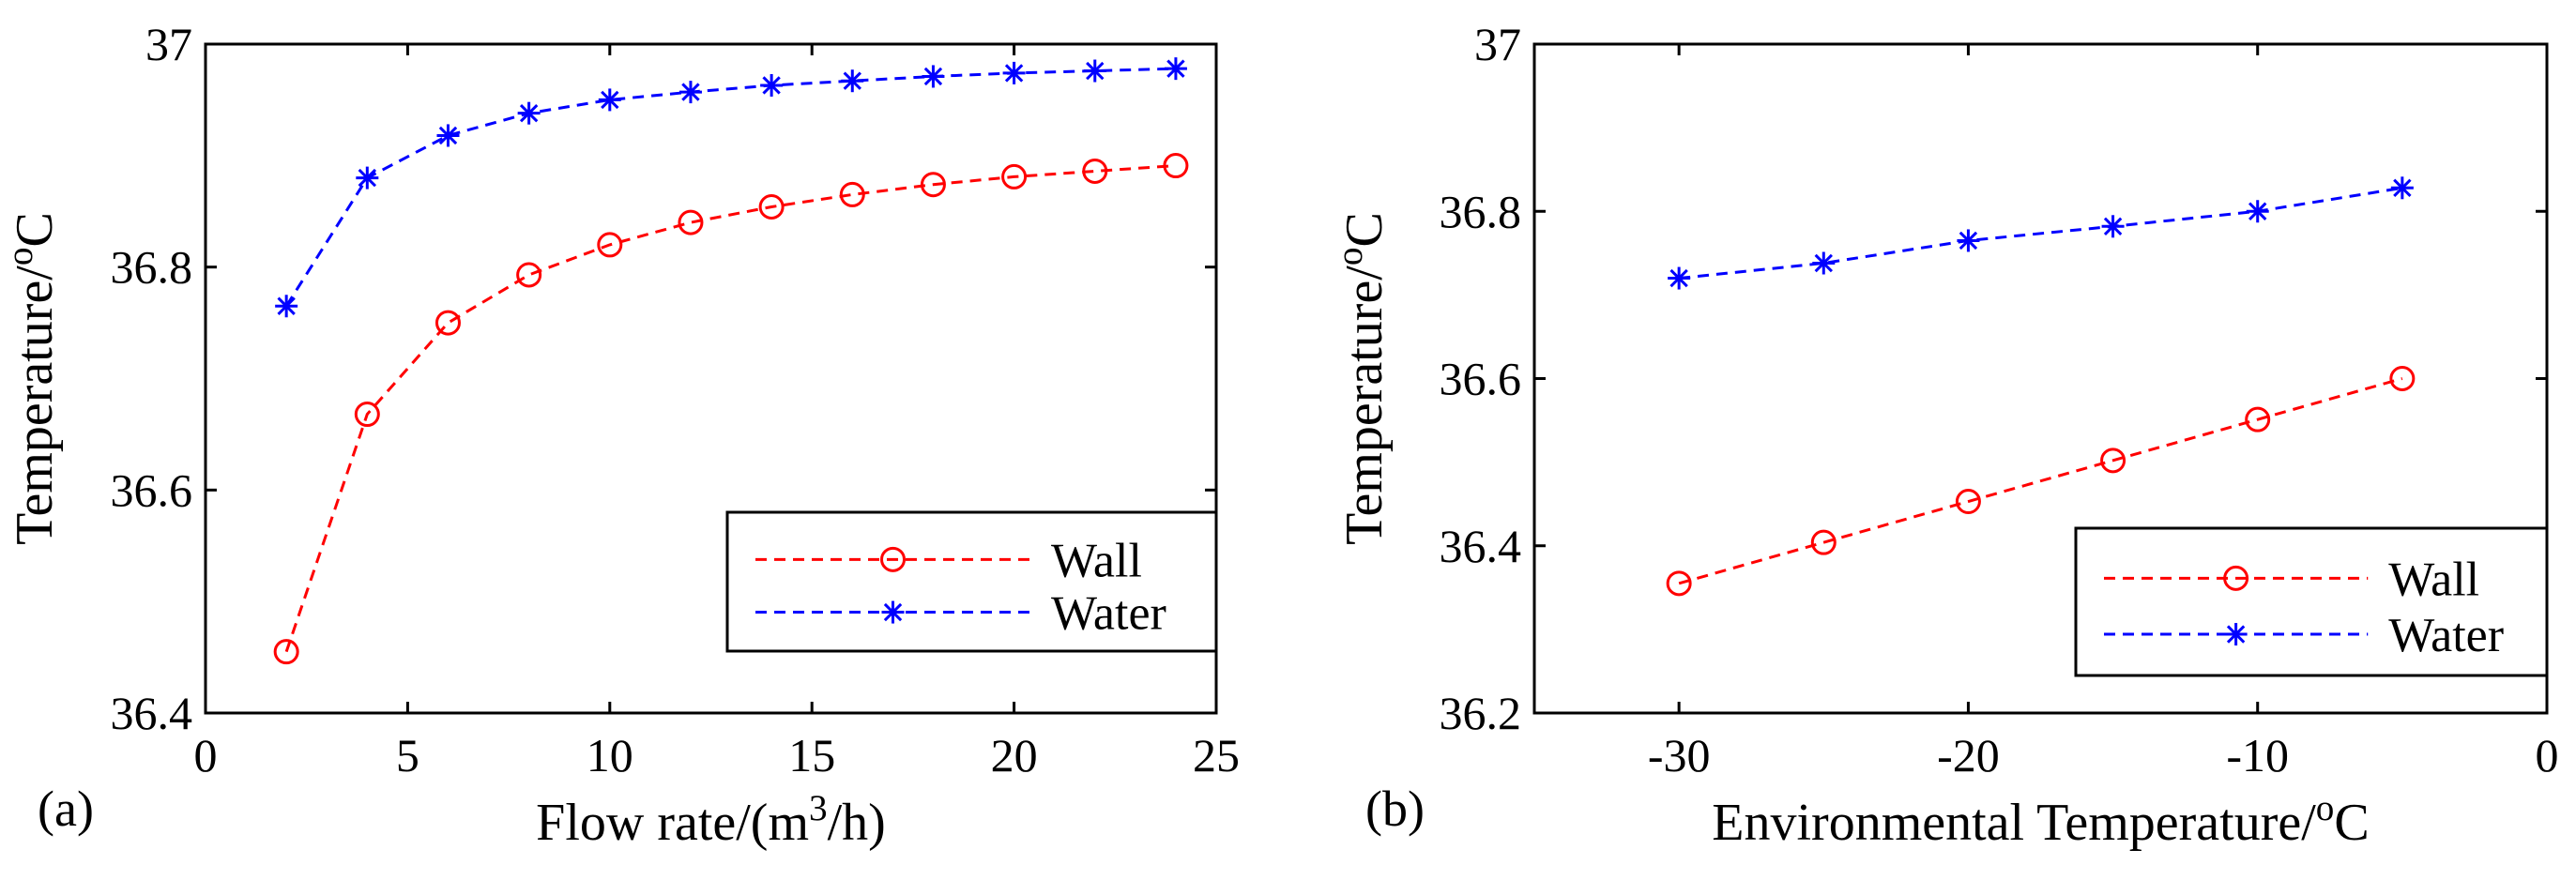  I want to click on x-tick-label: 20, so click(1014, 755).